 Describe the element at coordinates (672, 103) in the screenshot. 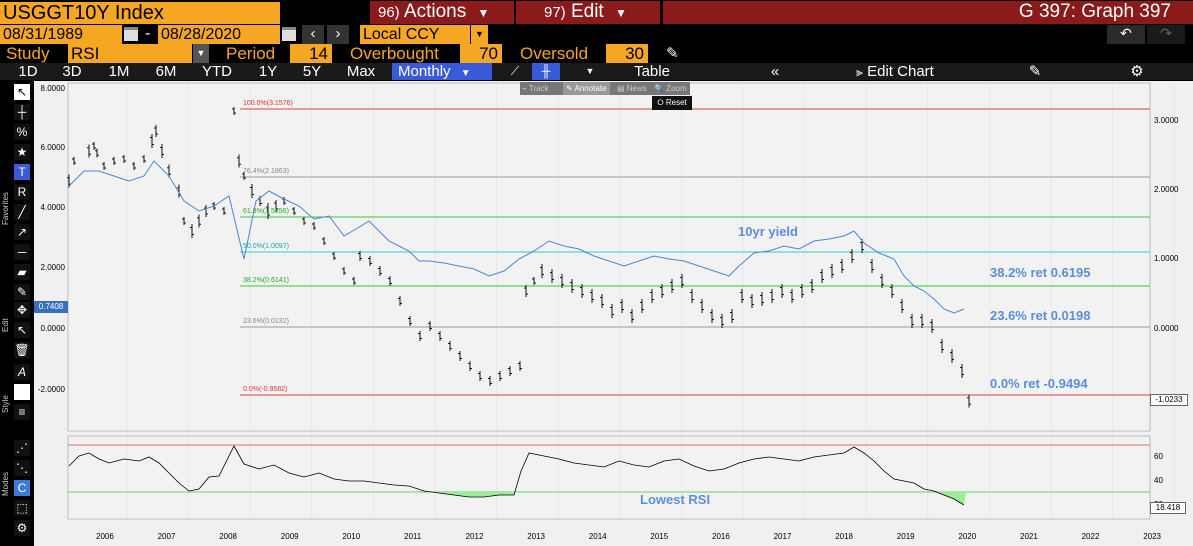

I see `reset-button: ⭘ Reset` at that location.